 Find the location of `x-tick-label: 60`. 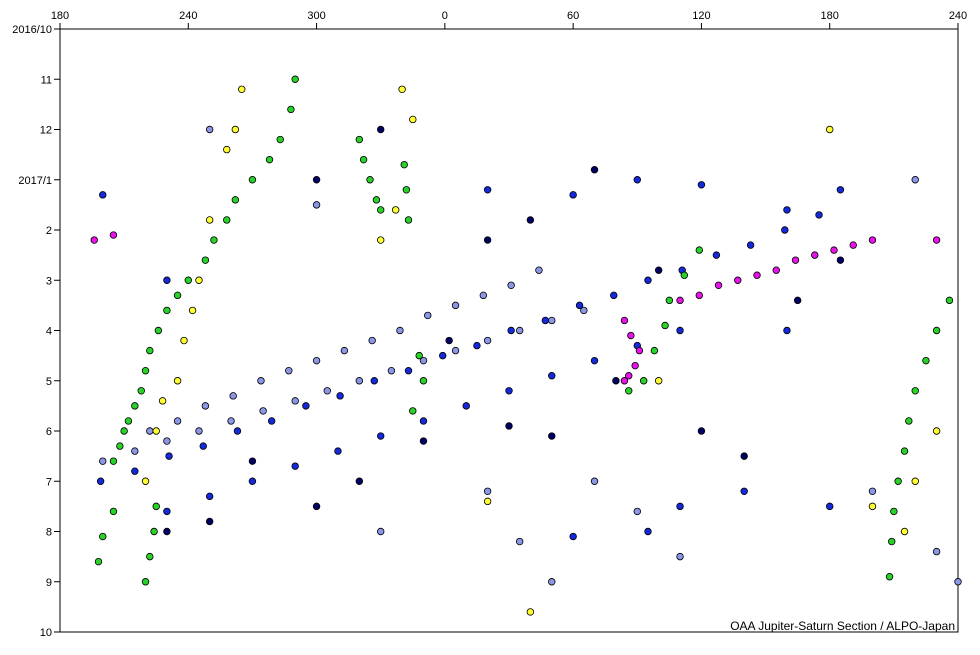

x-tick-label: 60 is located at coordinates (573, 16).